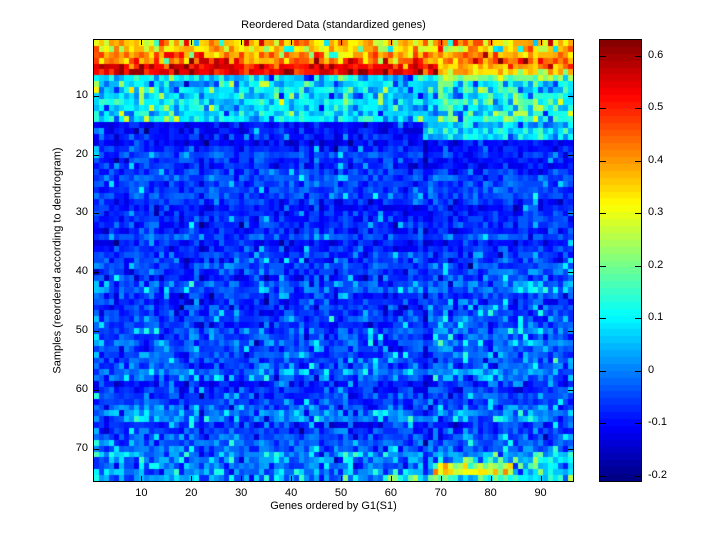 The width and height of the screenshot is (720, 540). Describe the element at coordinates (341, 493) in the screenshot. I see `x-tick-label: 50` at that location.